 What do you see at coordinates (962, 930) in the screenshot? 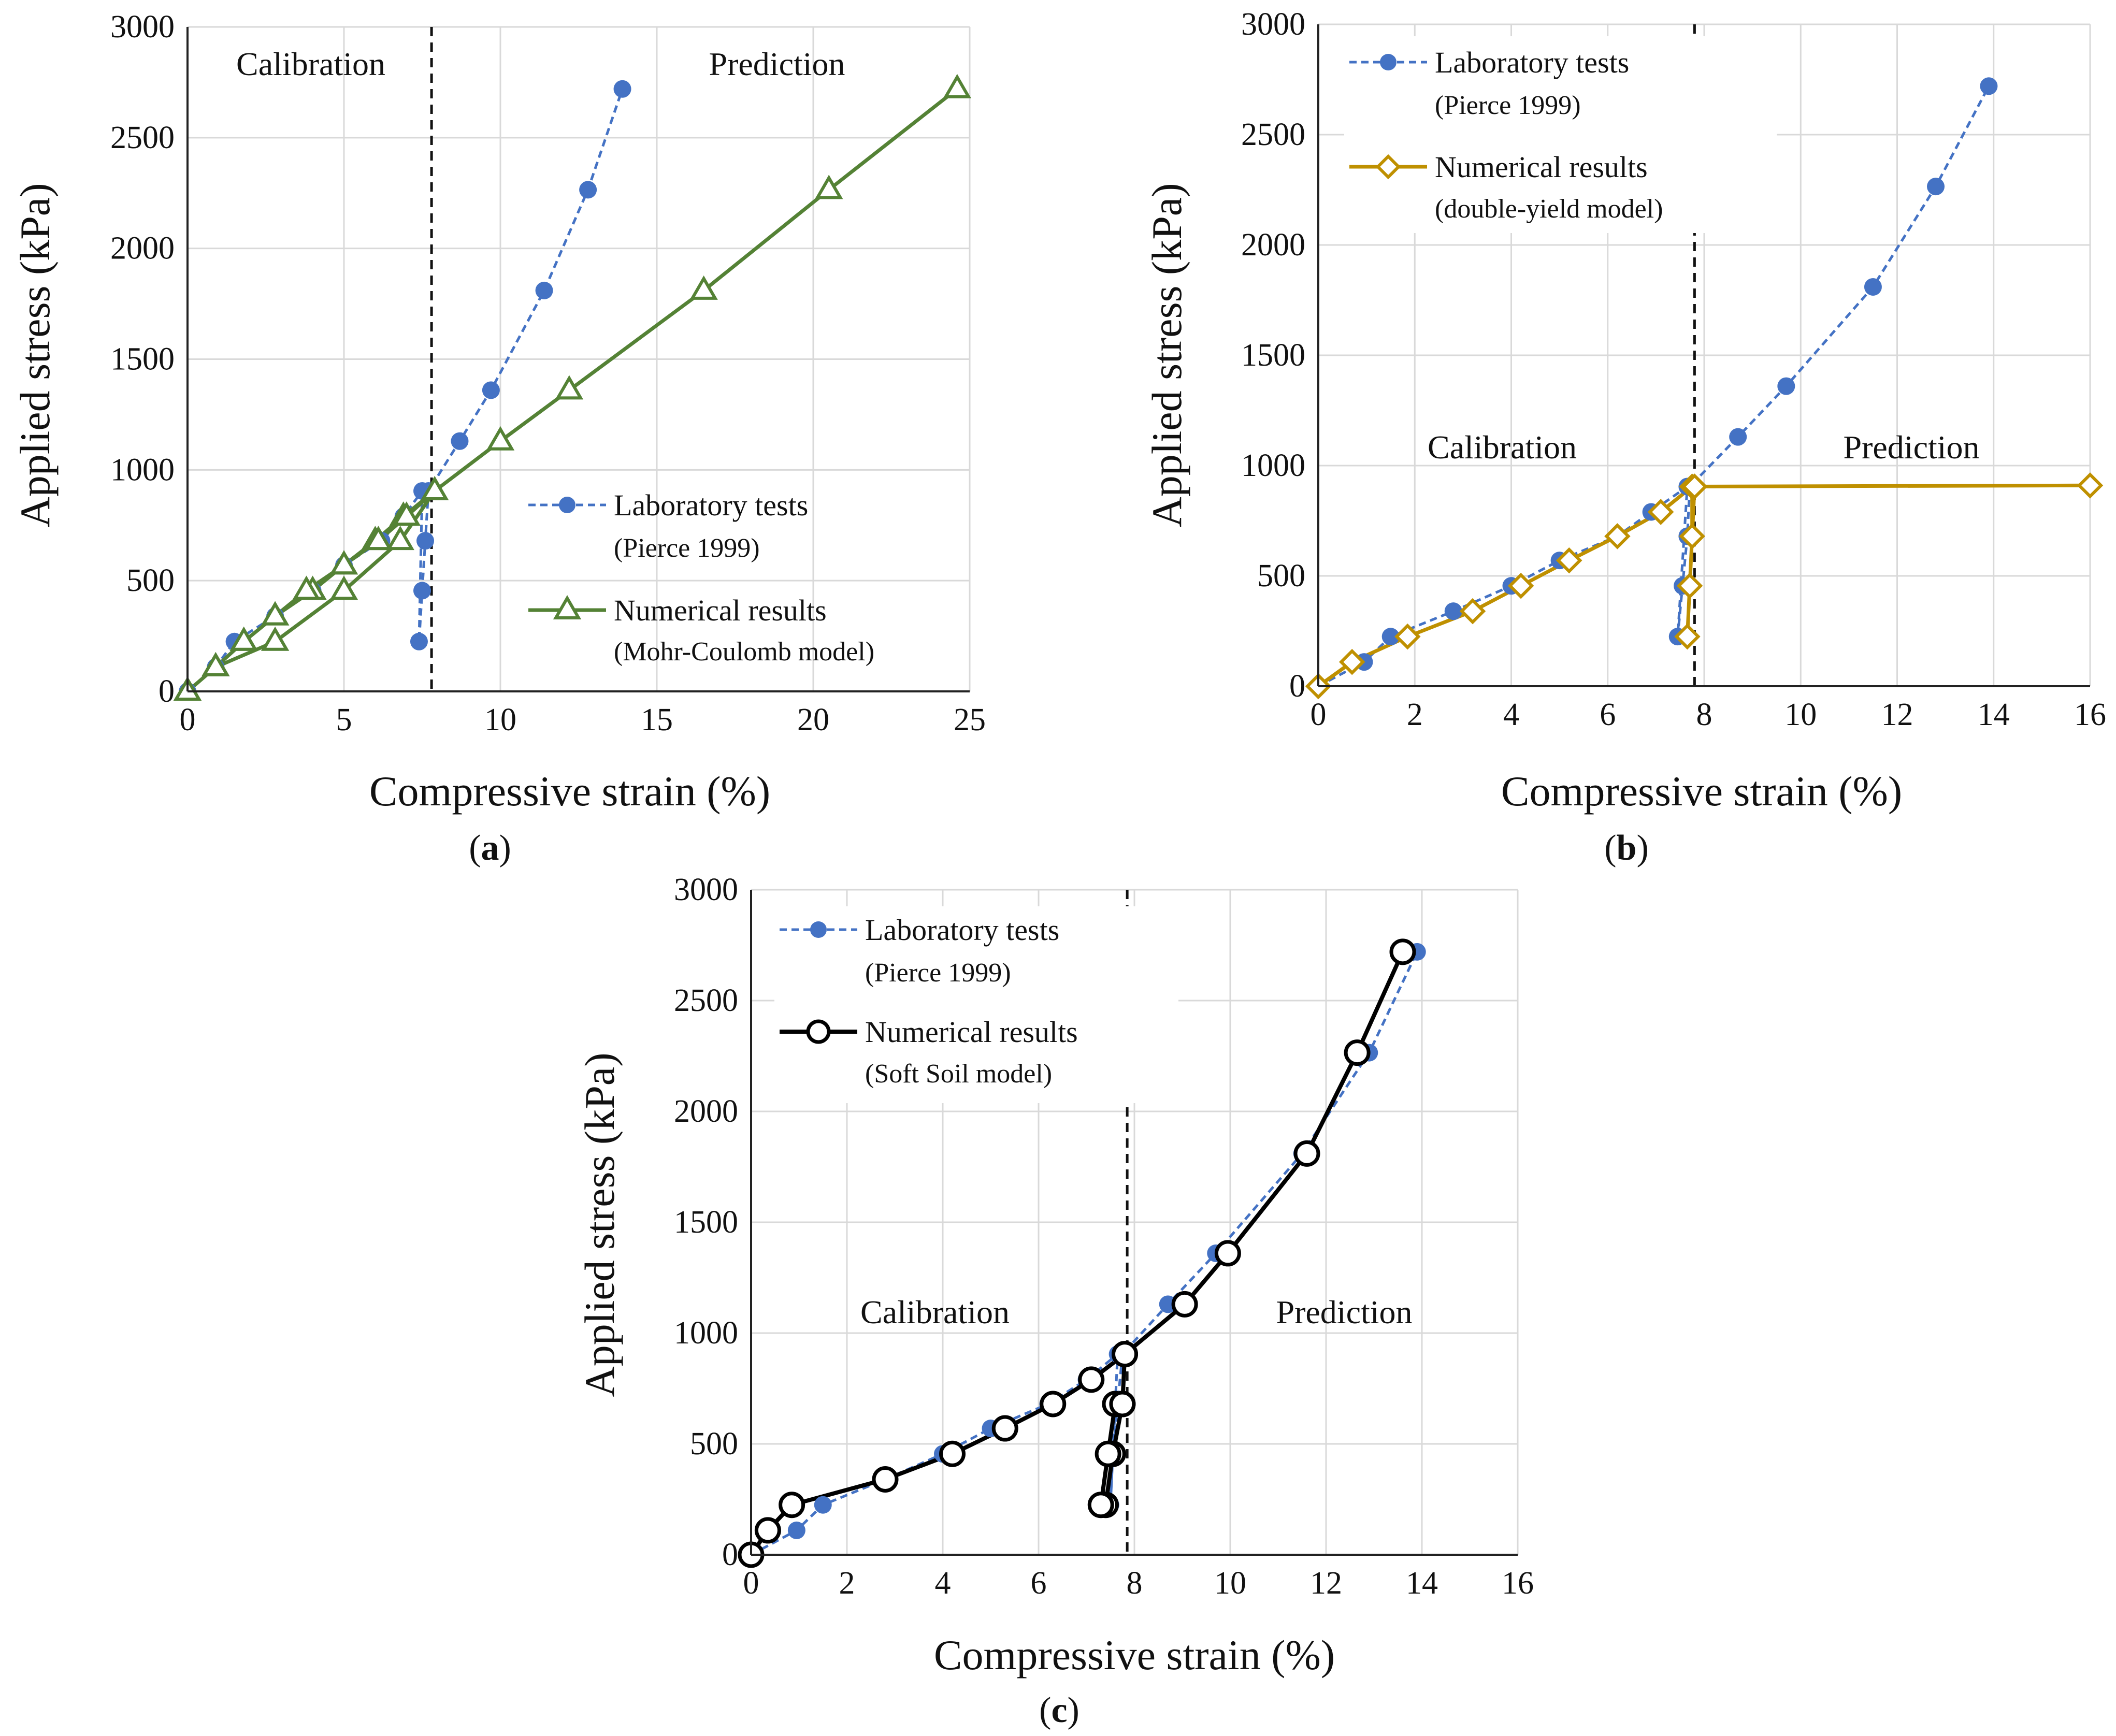
I see `legend-label-lab-c: Laboratory tests` at bounding box center [962, 930].